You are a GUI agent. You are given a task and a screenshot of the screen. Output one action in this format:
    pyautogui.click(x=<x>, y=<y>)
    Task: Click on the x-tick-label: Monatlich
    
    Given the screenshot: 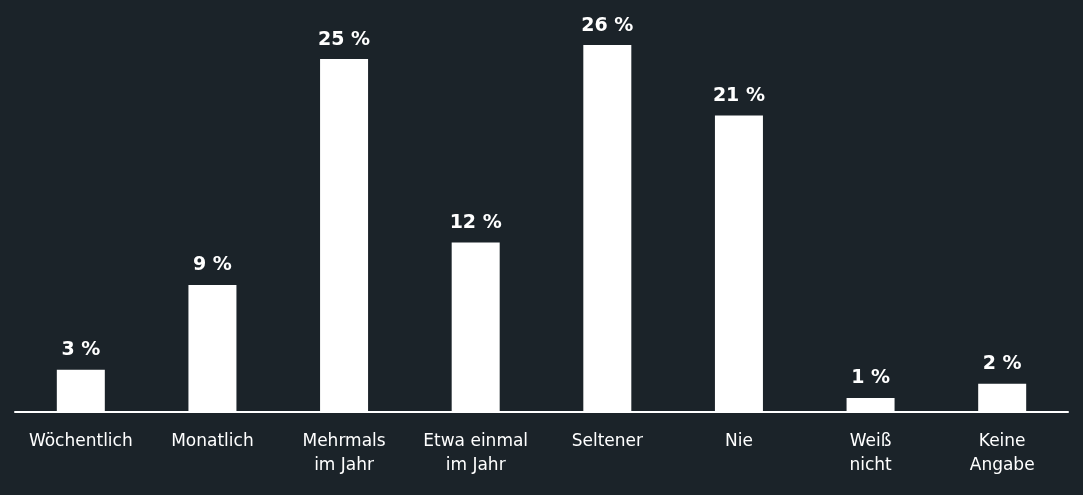 What is the action you would take?
    pyautogui.click(x=212, y=440)
    